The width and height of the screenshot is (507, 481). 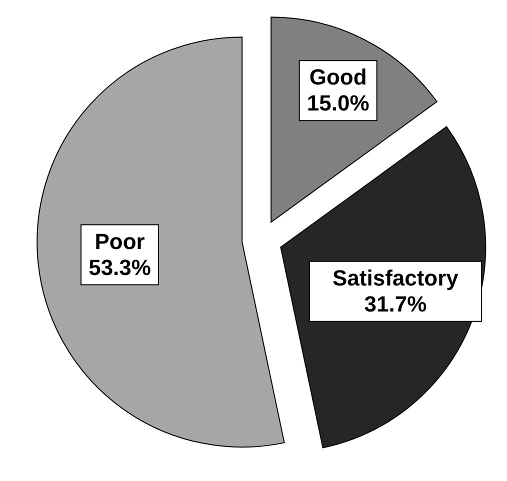 What do you see at coordinates (120, 241) in the screenshot?
I see `slice-label: Poor` at bounding box center [120, 241].